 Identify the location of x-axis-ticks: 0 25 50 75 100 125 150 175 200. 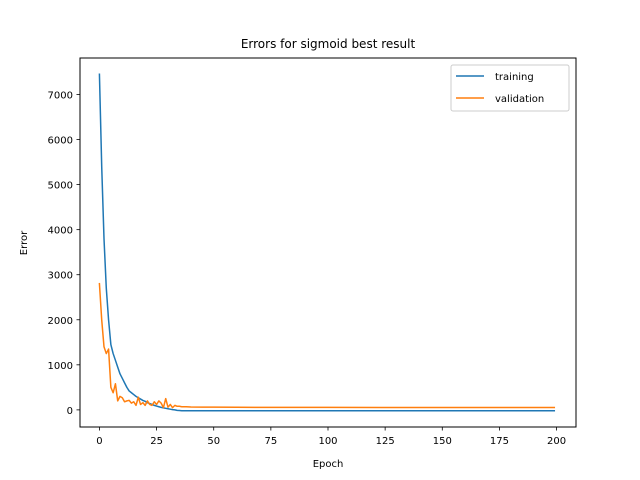
(331, 437).